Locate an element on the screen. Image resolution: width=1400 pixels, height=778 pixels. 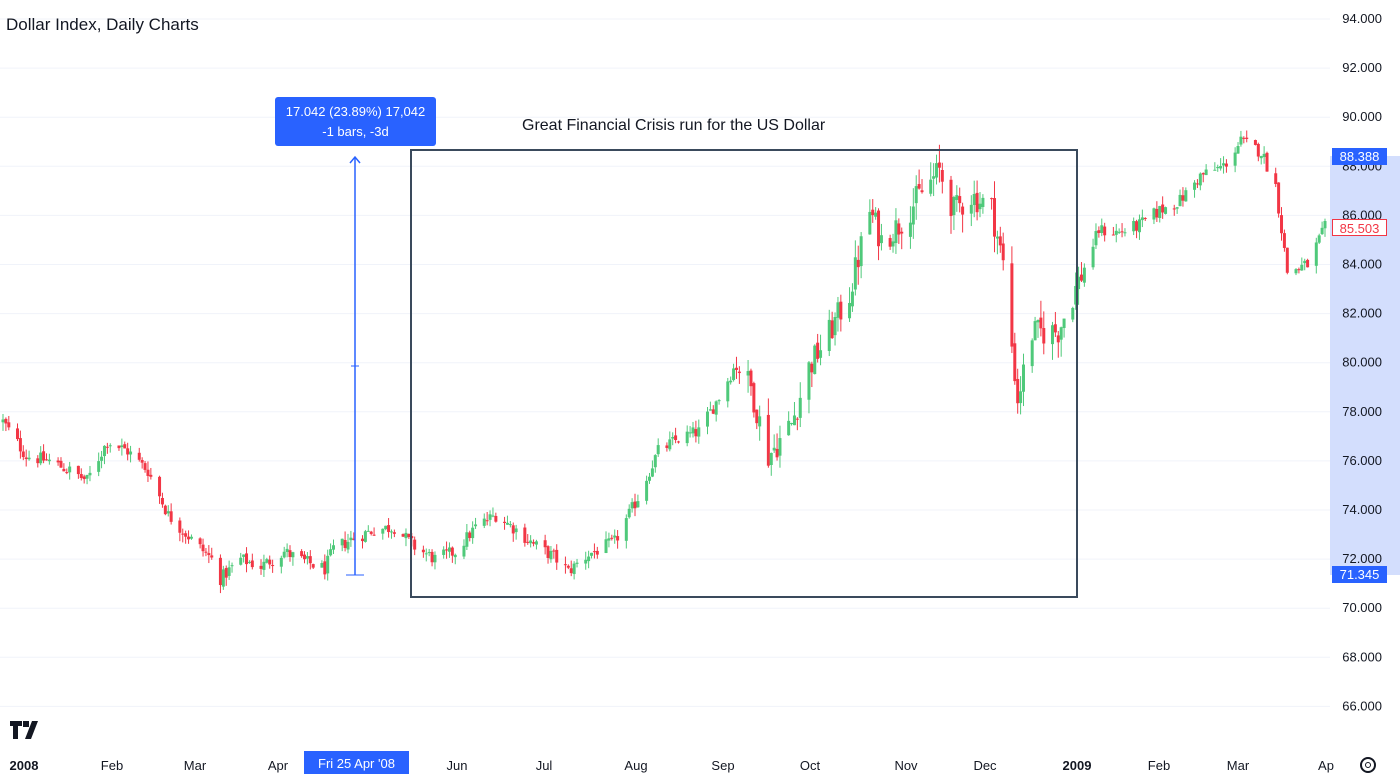
x-tick-label: Dec is located at coordinates (985, 765).